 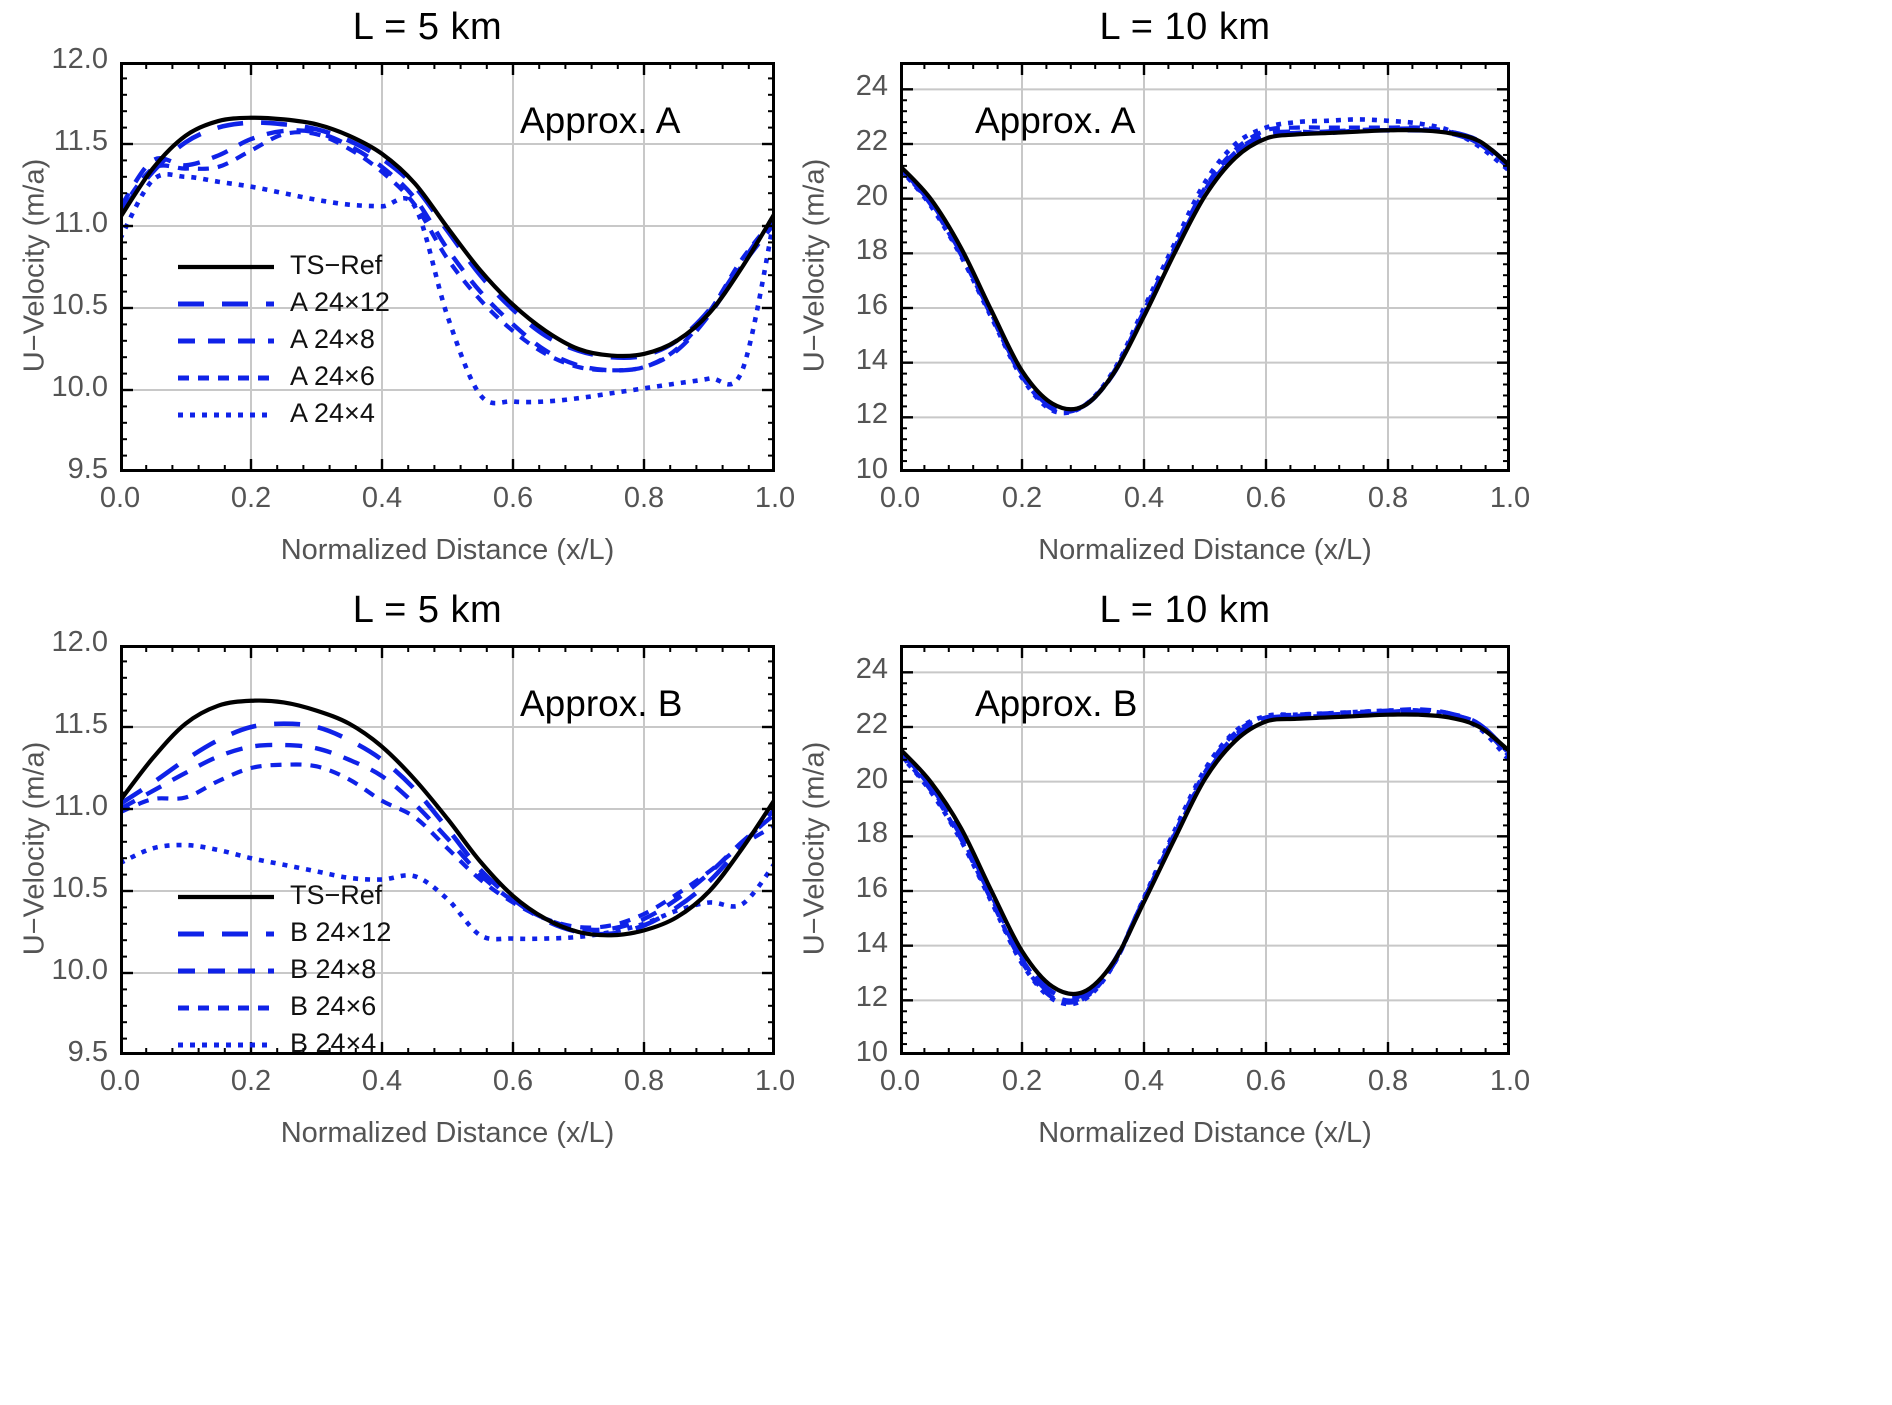 What do you see at coordinates (601, 703) in the screenshot?
I see `panel-annotation-bottom_left: Approx. B` at bounding box center [601, 703].